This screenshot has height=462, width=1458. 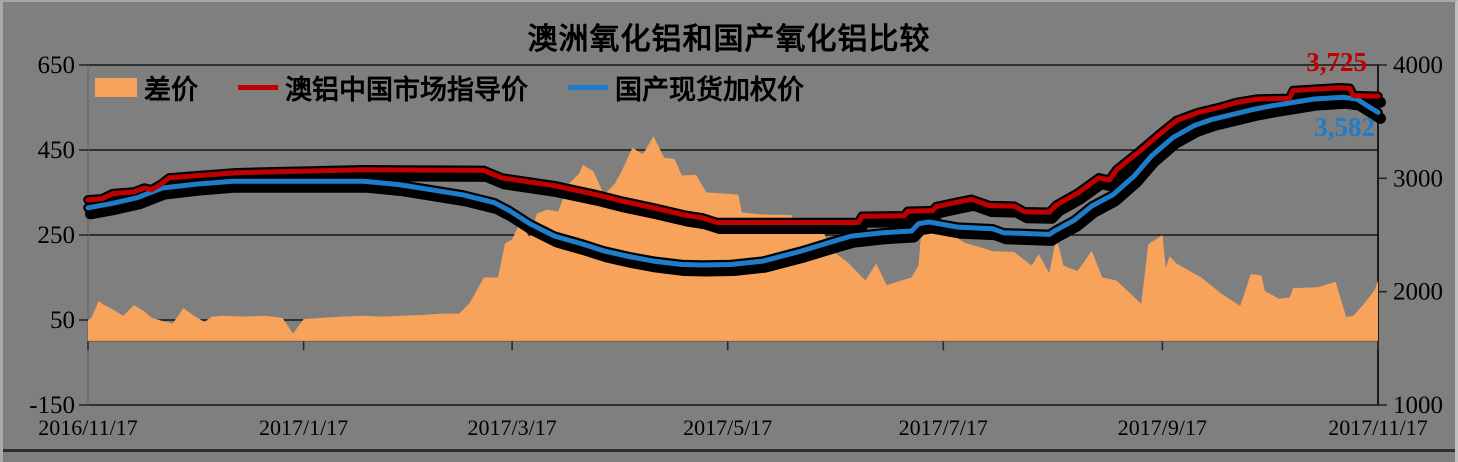 What do you see at coordinates (87, 427) in the screenshot?
I see `x-axis-tick-label: 2016/11/17` at bounding box center [87, 427].